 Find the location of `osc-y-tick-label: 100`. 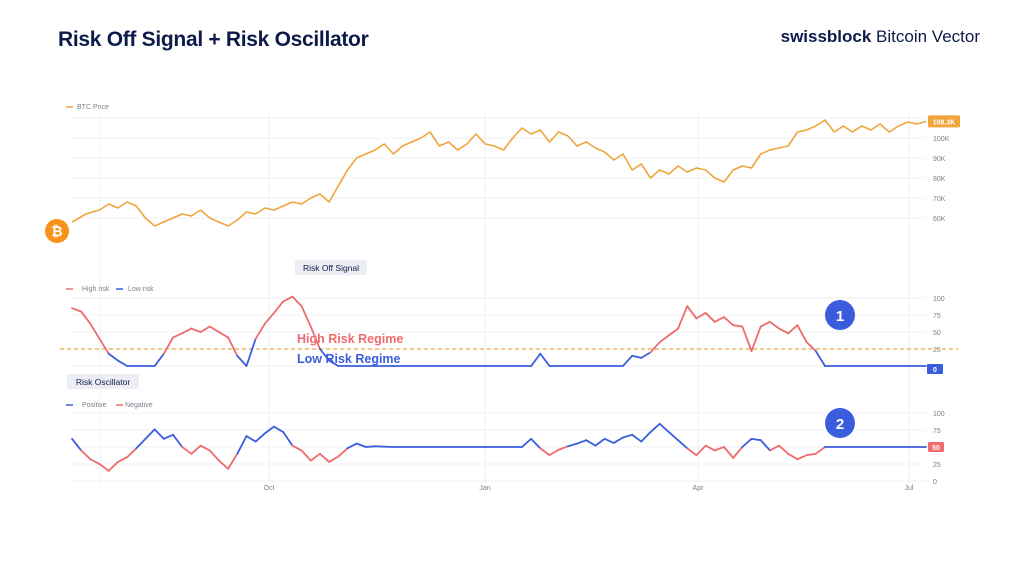

osc-y-tick-label: 100 is located at coordinates (939, 414).